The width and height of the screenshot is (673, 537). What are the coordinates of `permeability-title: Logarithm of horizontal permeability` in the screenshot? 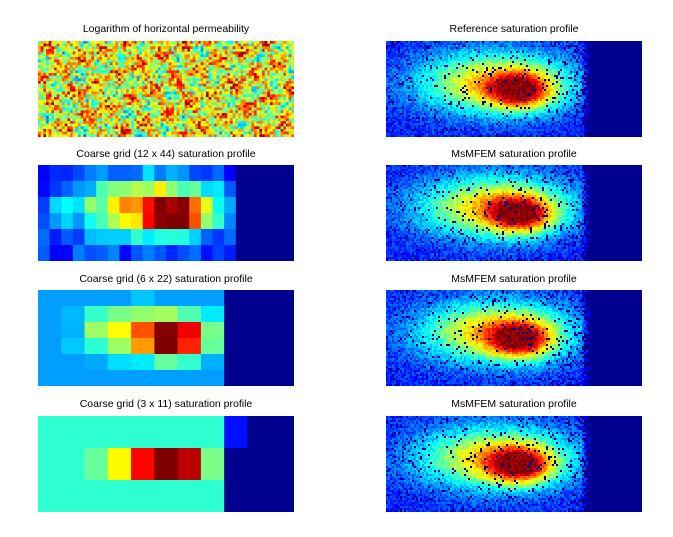 It's located at (166, 29).